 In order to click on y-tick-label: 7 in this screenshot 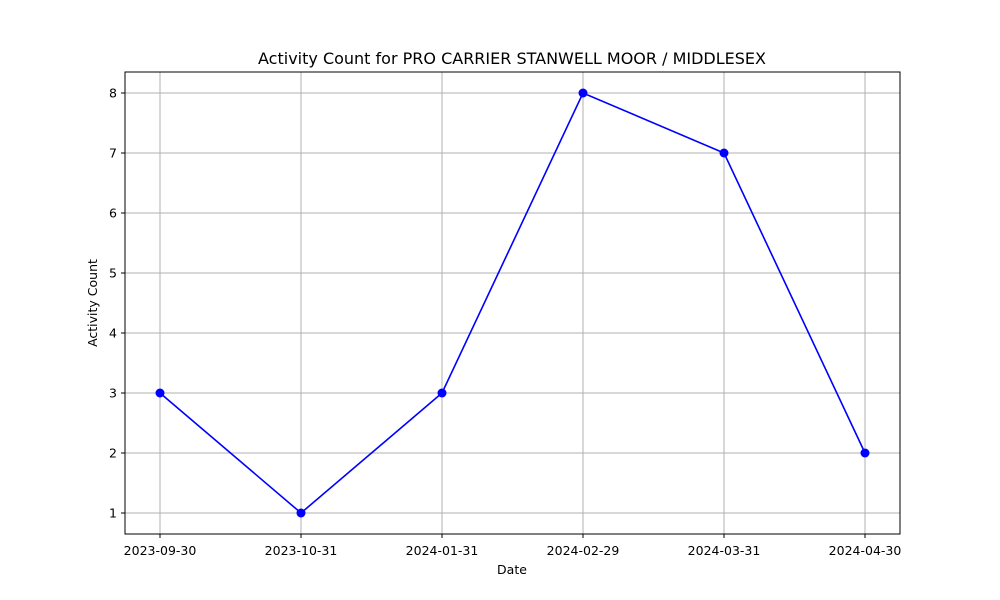, I will do `click(113, 153)`.